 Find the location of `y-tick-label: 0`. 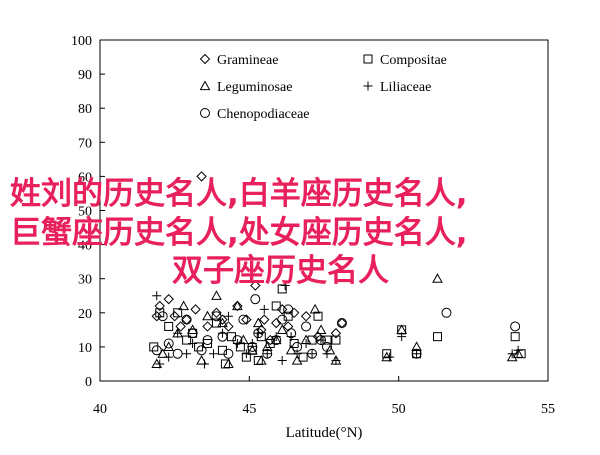

y-tick-label: 0 is located at coordinates (88, 382).